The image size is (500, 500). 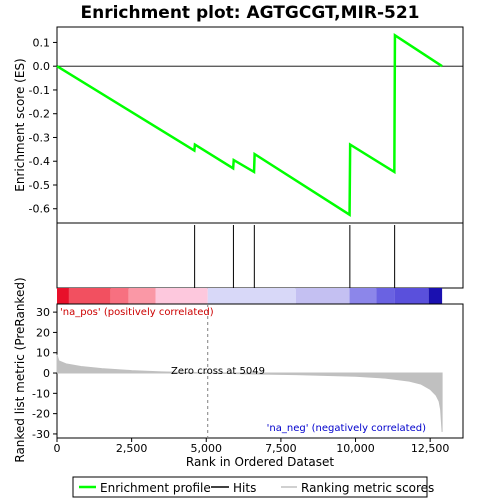 What do you see at coordinates (39, 185) in the screenshot?
I see `es-y-tick-label: -0.5` at bounding box center [39, 185].